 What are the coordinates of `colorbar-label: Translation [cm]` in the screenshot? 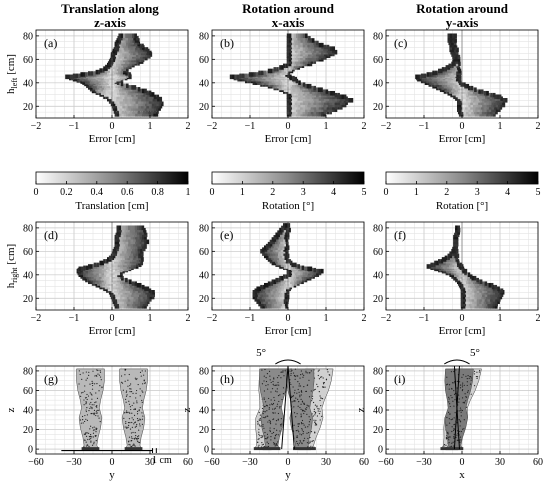 It's located at (111, 206).